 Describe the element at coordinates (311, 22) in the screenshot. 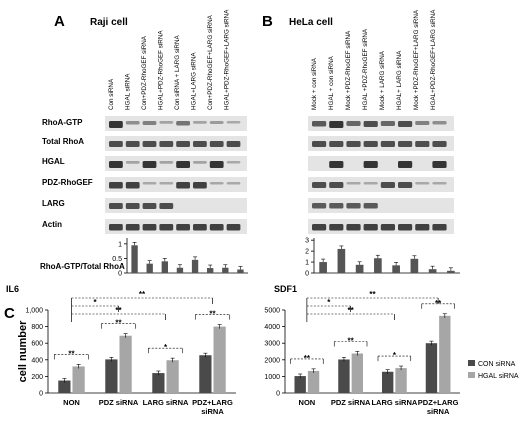

I see `panel-b-title: HeLa cell` at that location.